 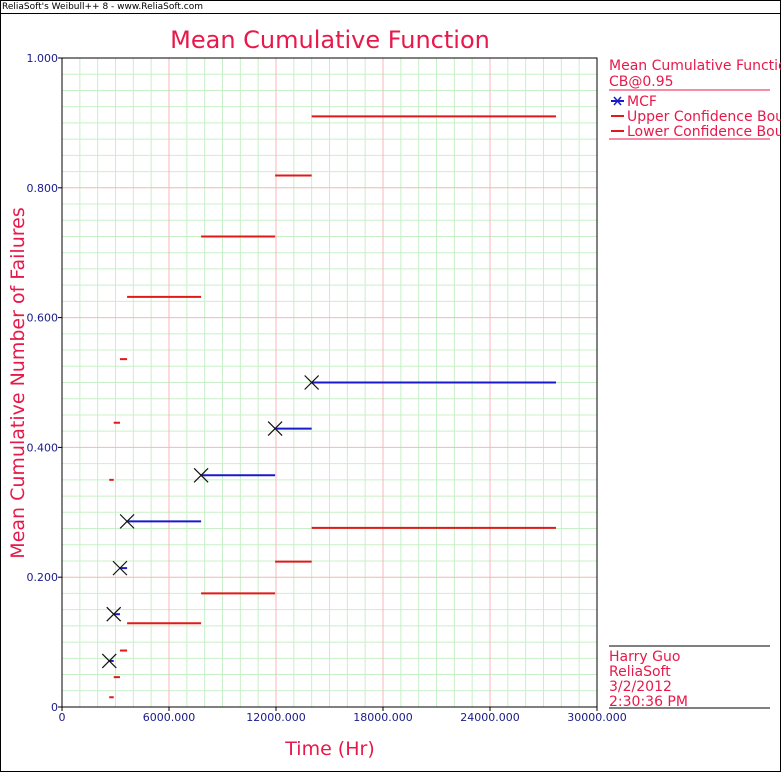 I want to click on x-tick-label: 0, so click(x=62, y=717).